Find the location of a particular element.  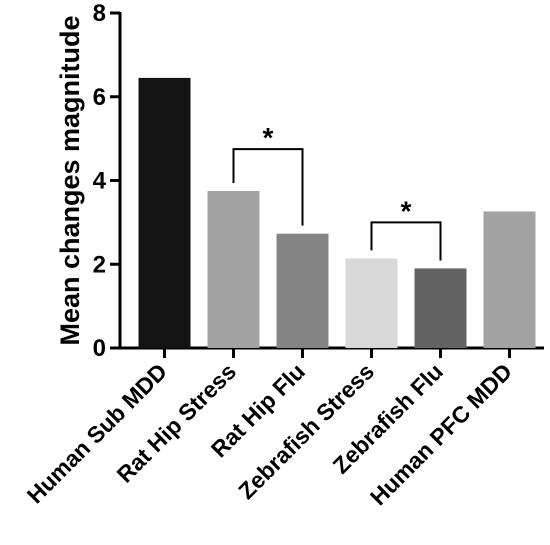

y-axis-label: Mean changes magnitude is located at coordinates (70, 180).